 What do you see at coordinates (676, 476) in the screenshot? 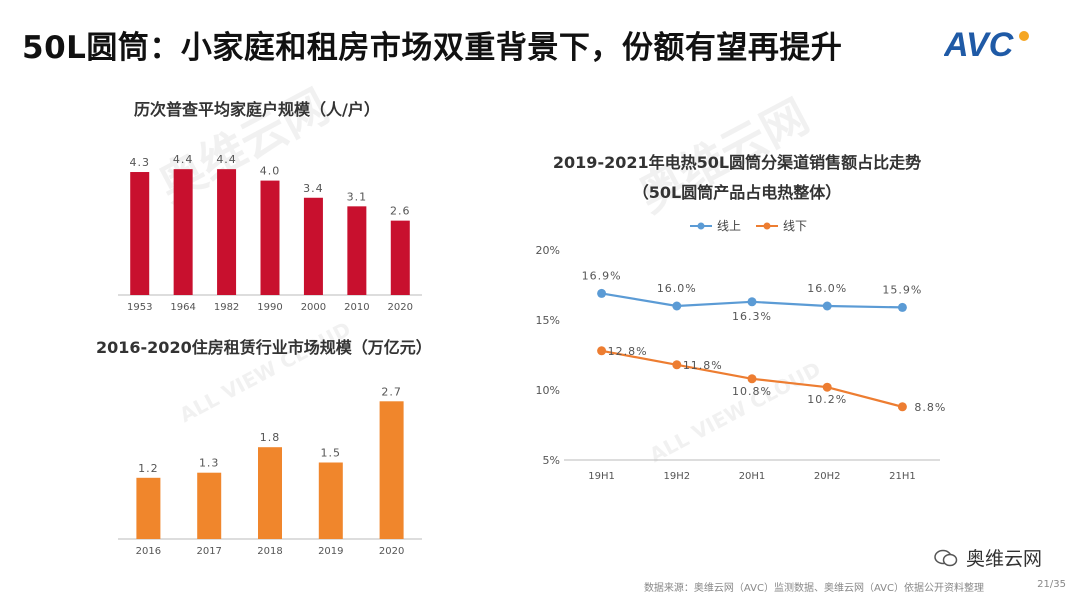
I see `x-tick-label: 19H2` at bounding box center [676, 476].